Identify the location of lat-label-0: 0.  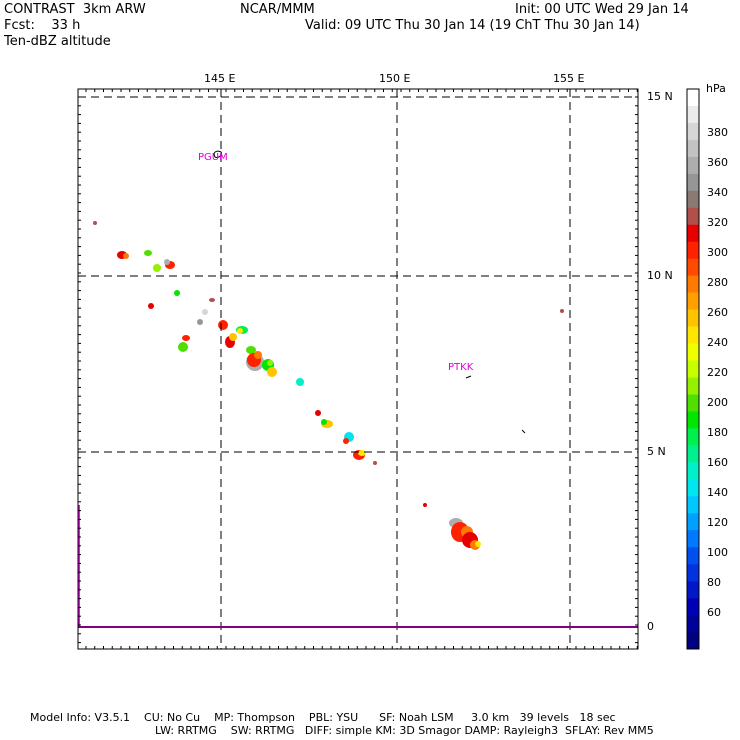
(650, 626).